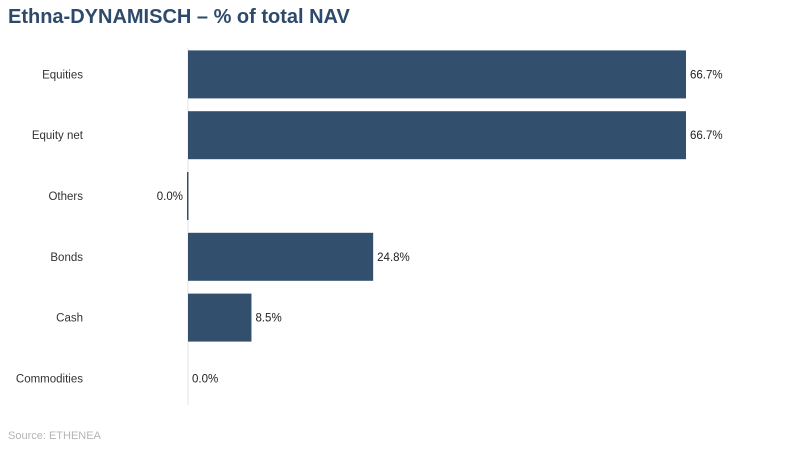  What do you see at coordinates (54, 436) in the screenshot?
I see `source-note: Source: ETHENEA` at bounding box center [54, 436].